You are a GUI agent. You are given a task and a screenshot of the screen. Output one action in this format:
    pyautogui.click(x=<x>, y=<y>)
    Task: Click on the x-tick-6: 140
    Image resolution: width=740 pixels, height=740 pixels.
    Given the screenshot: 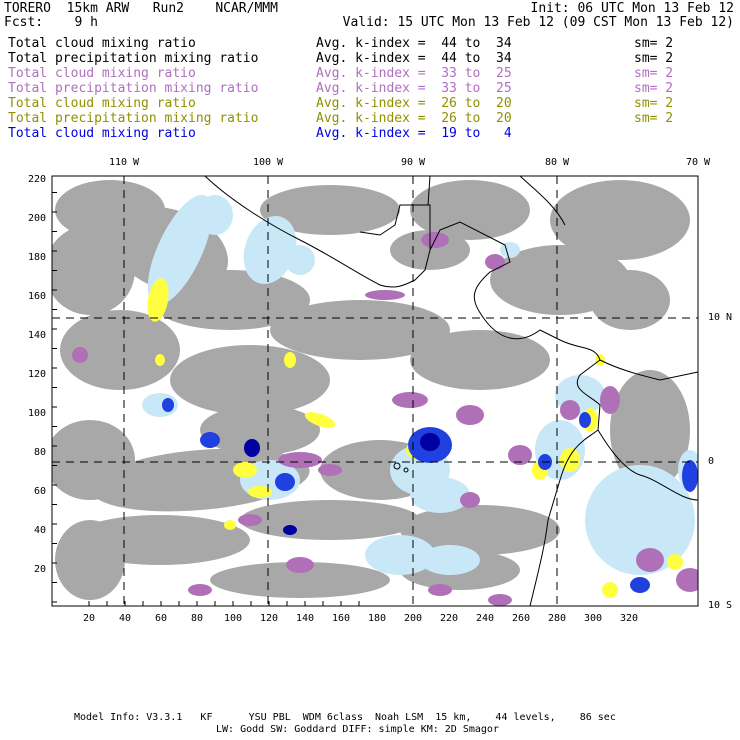 What is the action you would take?
    pyautogui.click(x=305, y=618)
    